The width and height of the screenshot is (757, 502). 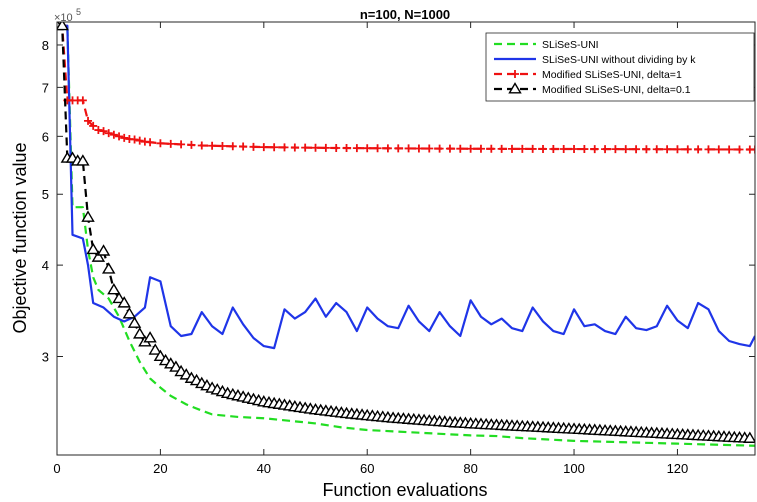 I want to click on x-tick-label: 60, so click(x=367, y=468).